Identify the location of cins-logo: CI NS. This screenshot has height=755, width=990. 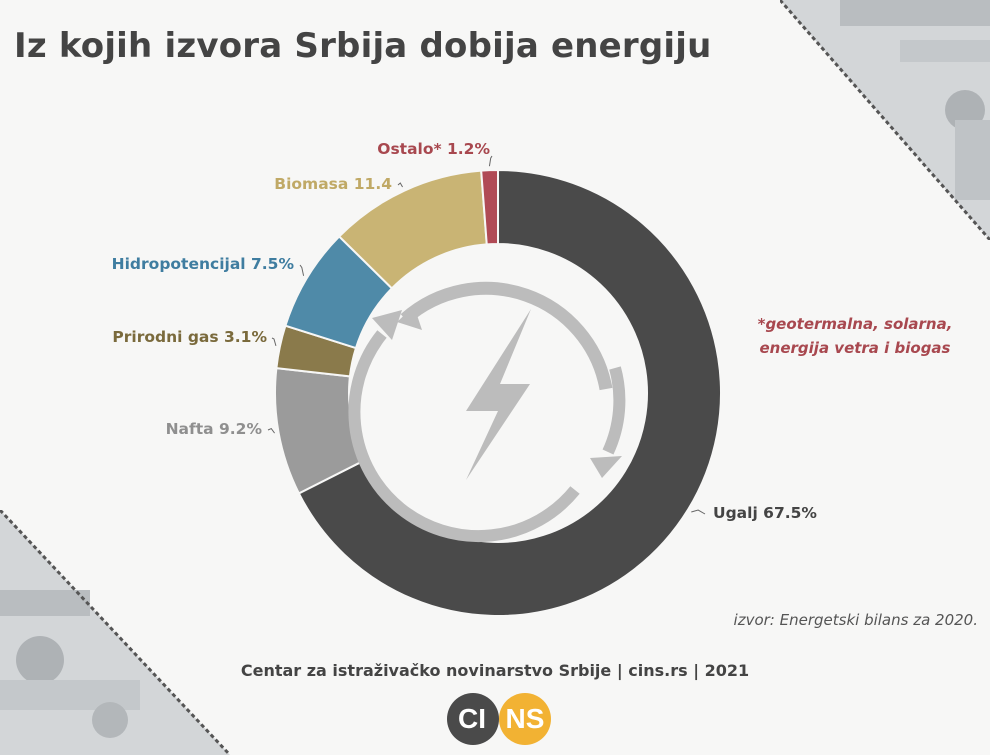
(499, 719).